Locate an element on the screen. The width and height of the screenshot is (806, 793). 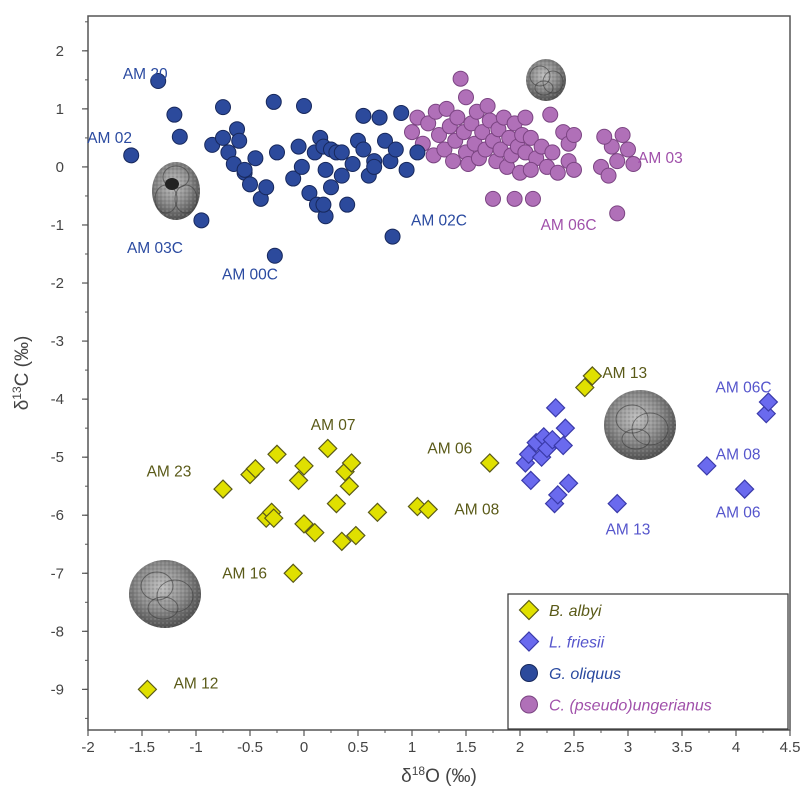
legend-item-c-pseudo-ungerianus: C. (pseudo)ungerianus is located at coordinates (616, 705).